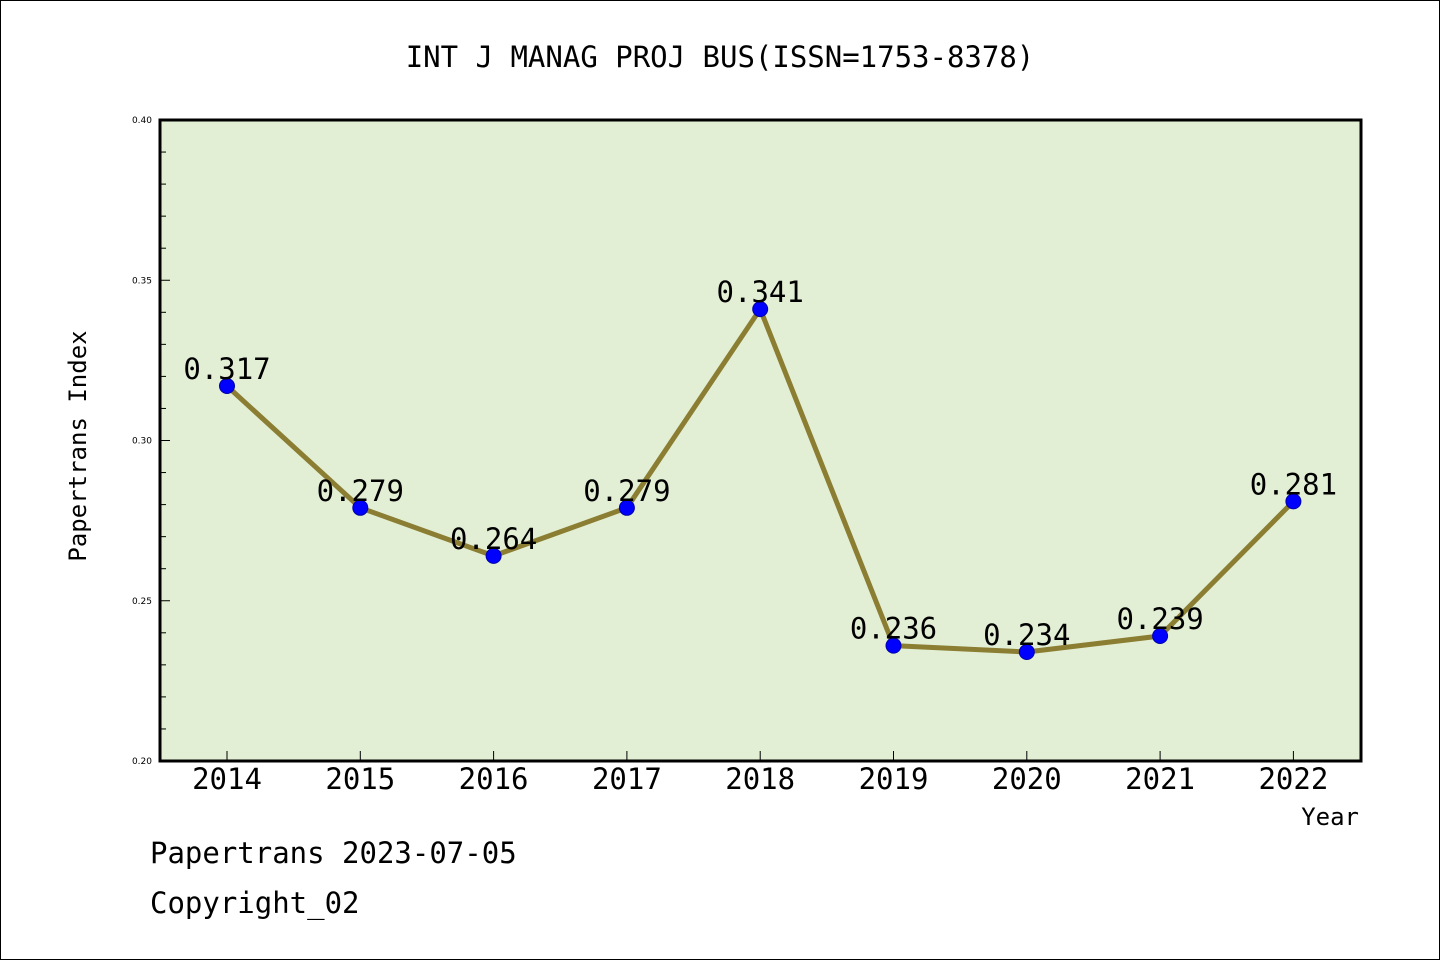 The image size is (1440, 960). What do you see at coordinates (255, 903) in the screenshot?
I see `footer-copyright: Copyright_02` at bounding box center [255, 903].